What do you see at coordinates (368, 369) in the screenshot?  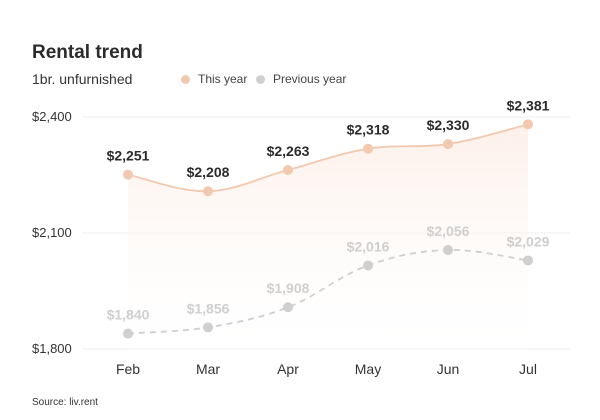 I see `x-tick-label: May` at bounding box center [368, 369].